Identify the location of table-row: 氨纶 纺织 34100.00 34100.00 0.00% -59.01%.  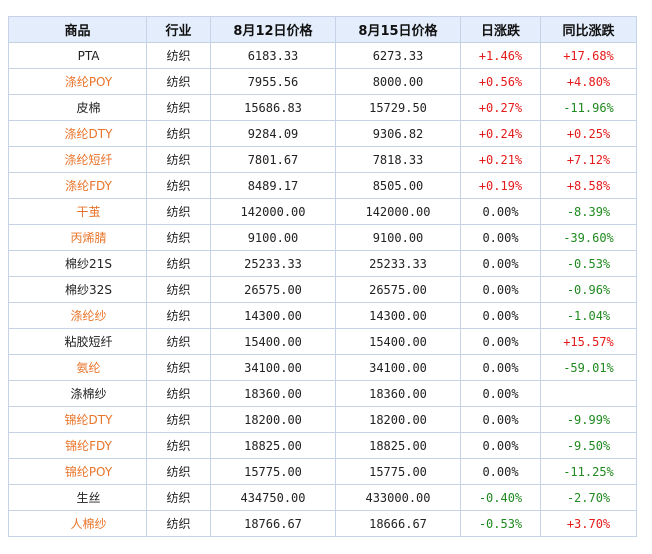
(322, 367).